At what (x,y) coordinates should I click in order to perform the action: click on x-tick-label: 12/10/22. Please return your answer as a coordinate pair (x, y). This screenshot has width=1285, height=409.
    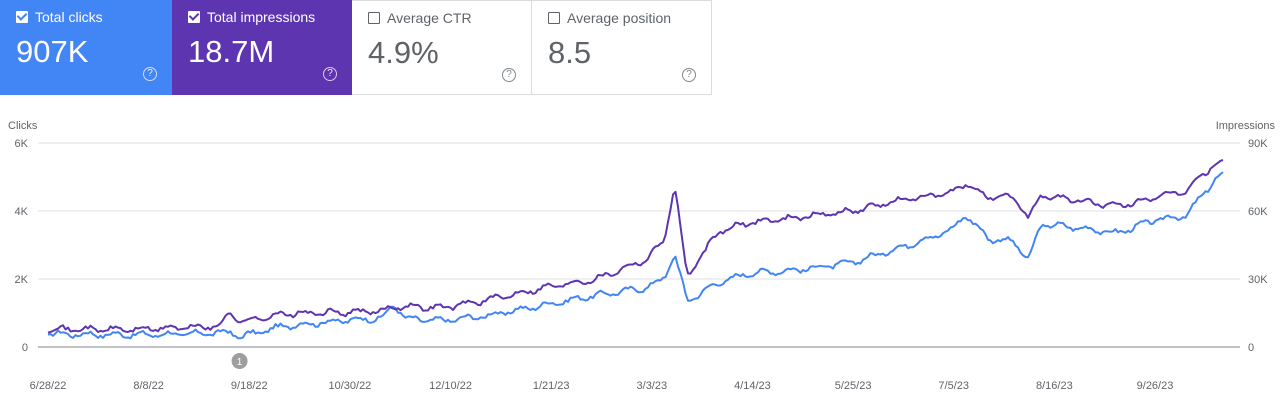
    Looking at the image, I should click on (450, 386).